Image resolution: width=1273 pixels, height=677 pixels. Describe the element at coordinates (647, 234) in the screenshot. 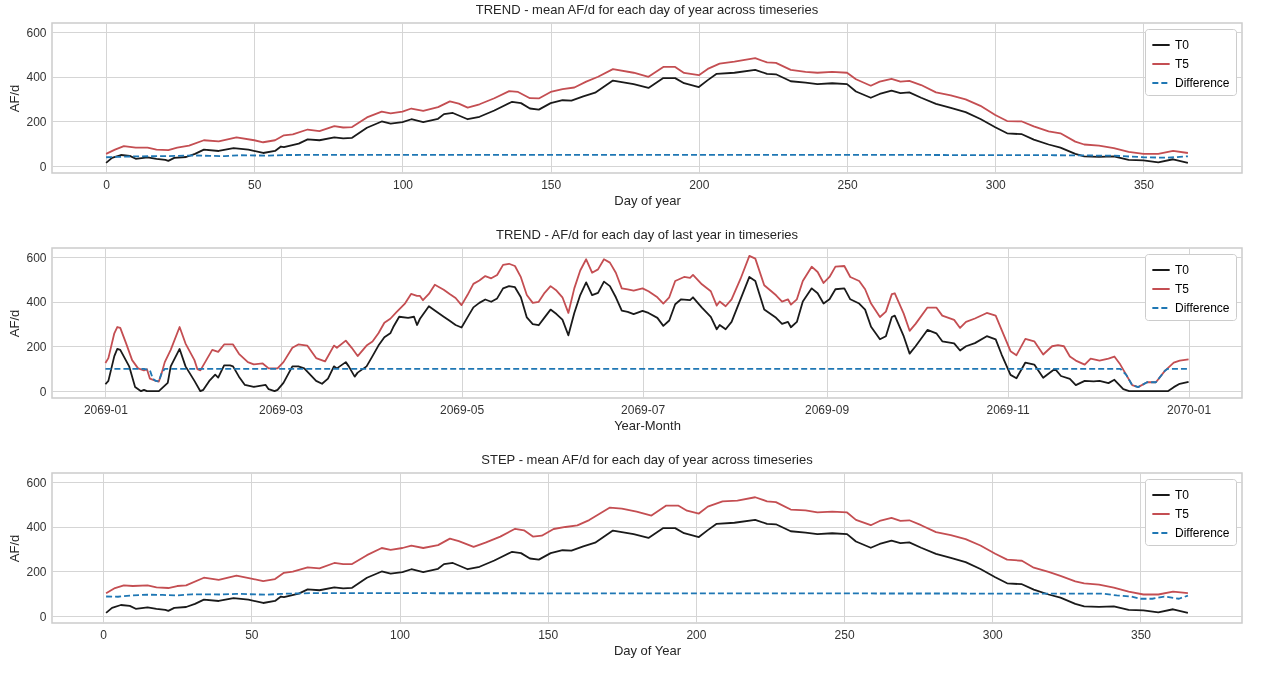

I see `chart-title: TREND - AF/d for each day of last year in timeseries` at that location.